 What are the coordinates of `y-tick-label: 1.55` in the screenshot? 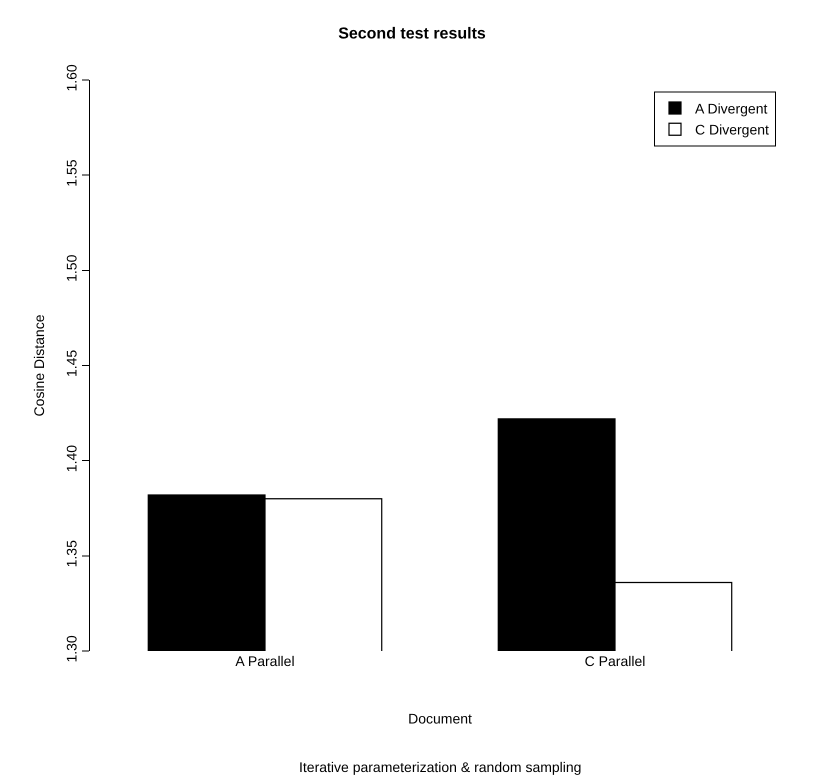 It's located at (71, 173).